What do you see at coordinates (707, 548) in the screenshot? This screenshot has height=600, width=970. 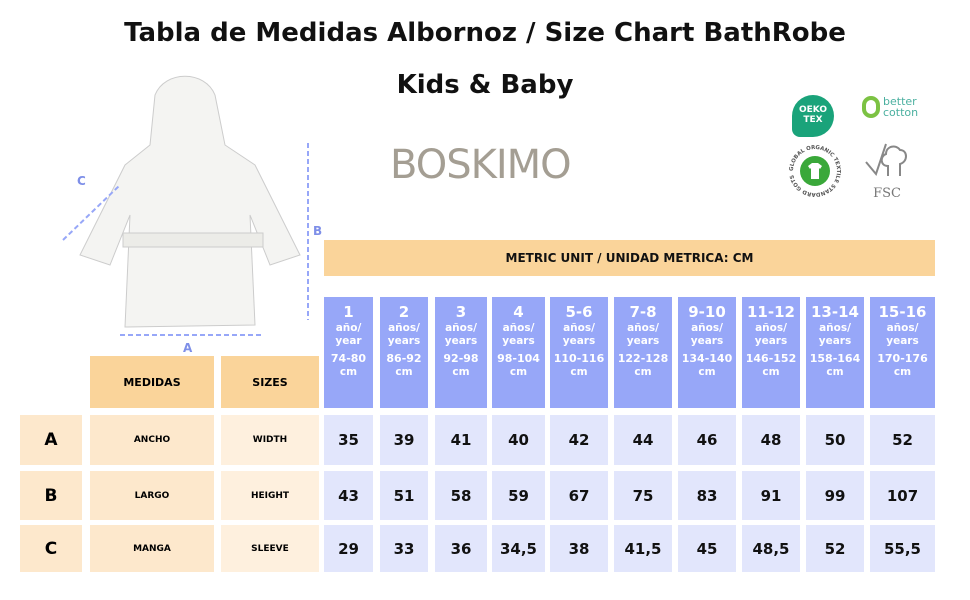 I see `table-cell: 45` at bounding box center [707, 548].